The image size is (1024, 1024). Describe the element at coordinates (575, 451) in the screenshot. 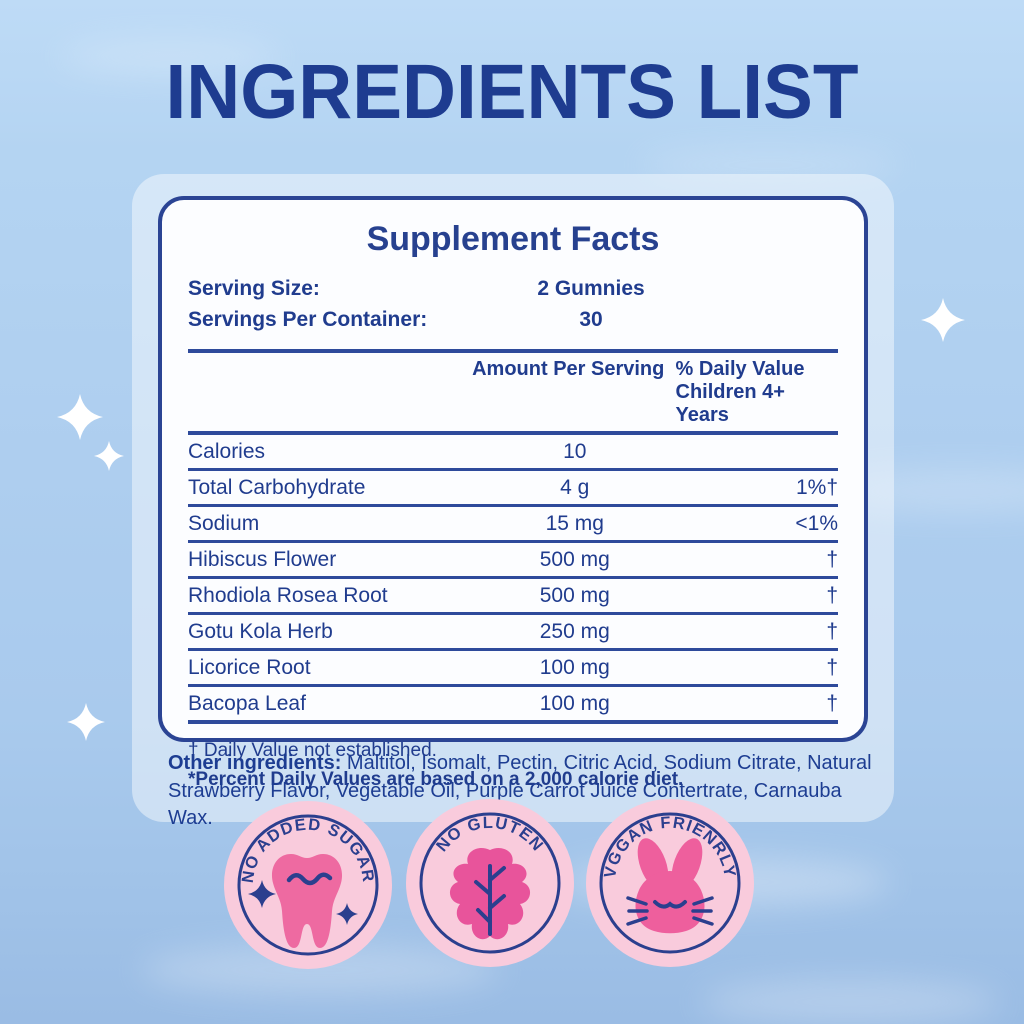

I see `ingredient-amount: 10` at that location.